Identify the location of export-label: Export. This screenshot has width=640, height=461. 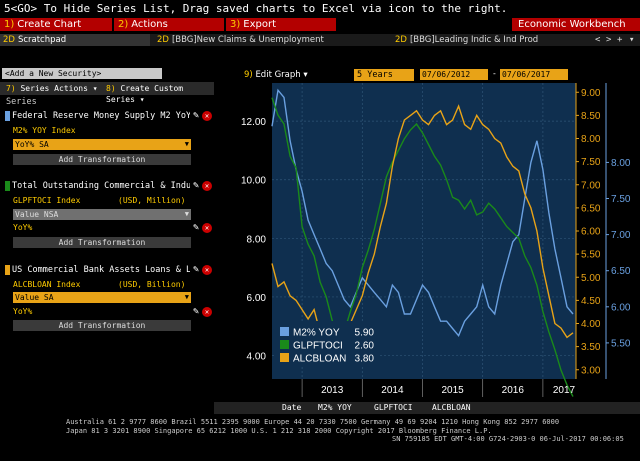
(259, 24).